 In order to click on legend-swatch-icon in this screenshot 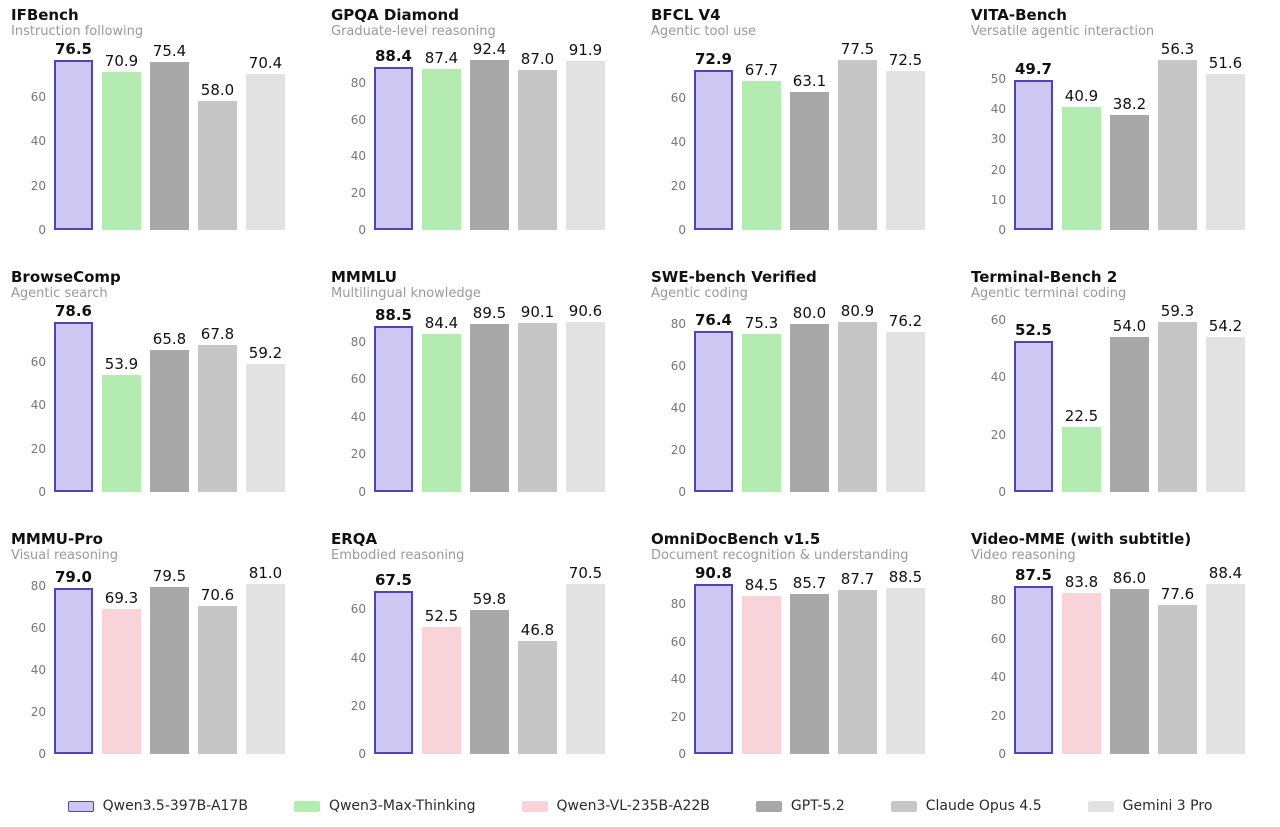, I will do `click(903, 806)`.